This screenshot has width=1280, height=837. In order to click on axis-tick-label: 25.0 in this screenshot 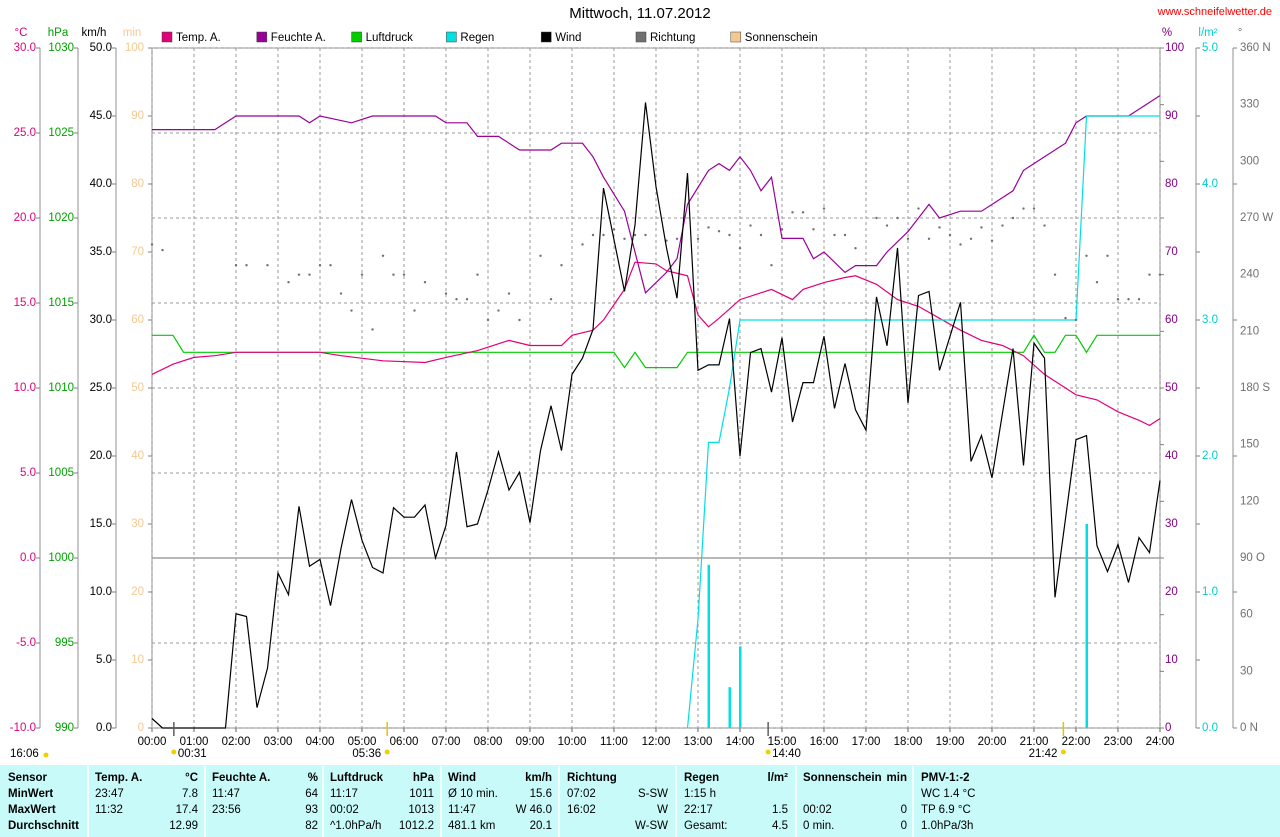, I will do `click(25, 133)`.